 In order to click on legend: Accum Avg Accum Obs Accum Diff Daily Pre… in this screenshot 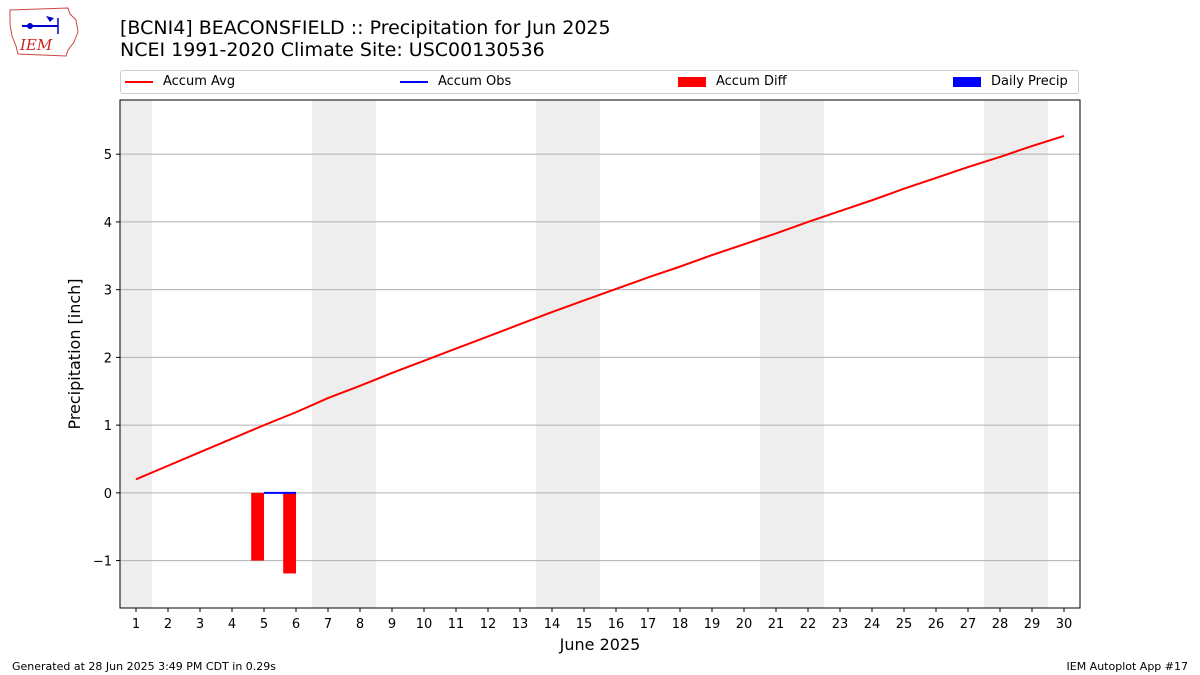, I will do `click(599, 82)`.